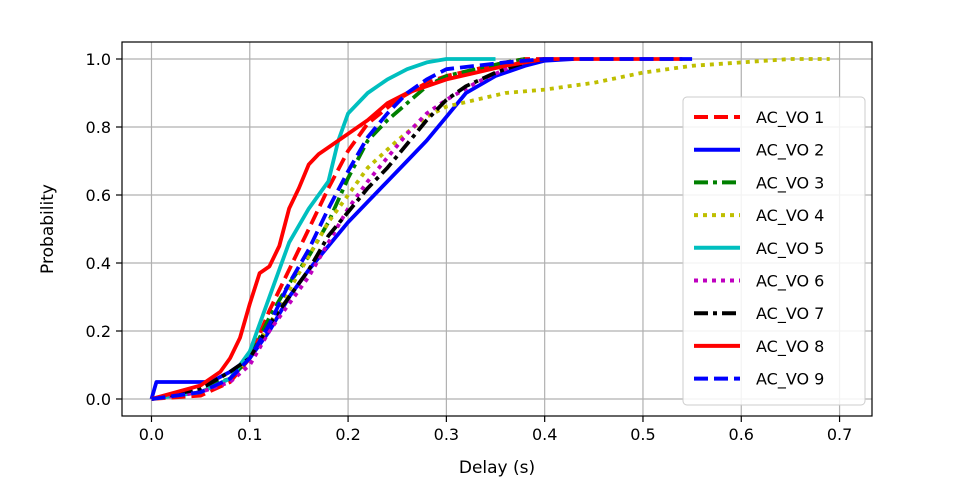 The image size is (969, 485). What do you see at coordinates (790, 347) in the screenshot?
I see `legend-label-8: AC_VO 8` at bounding box center [790, 347].